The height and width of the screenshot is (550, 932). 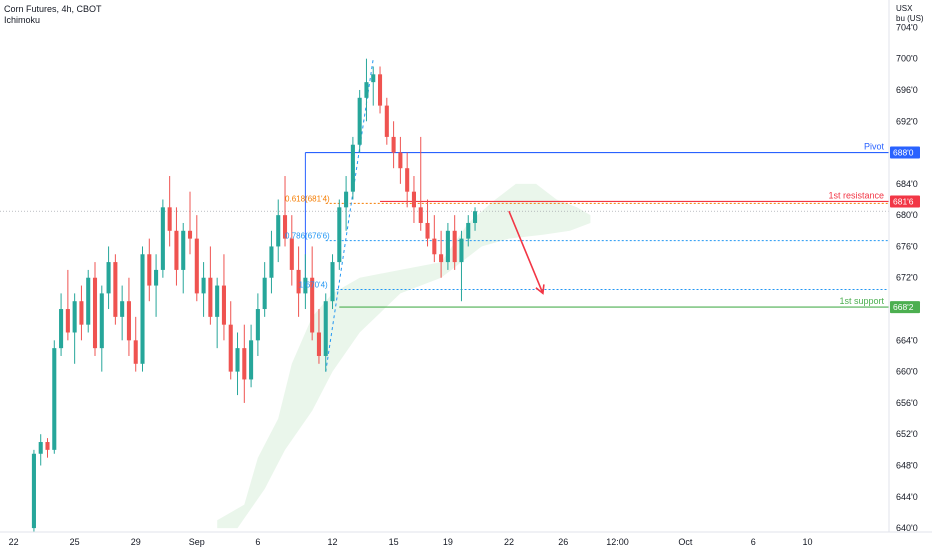 I want to click on symbol-title: Corn Futures, 4h, CBOT, so click(x=53, y=9).